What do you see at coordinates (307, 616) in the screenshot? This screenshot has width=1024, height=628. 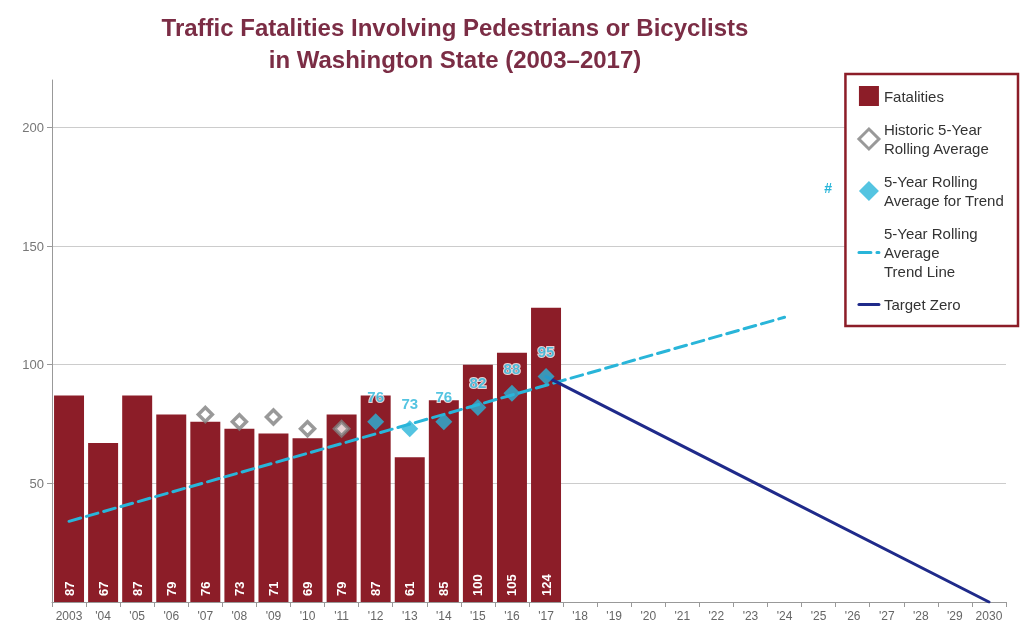 I see `x-tick-label: '10` at bounding box center [307, 616].